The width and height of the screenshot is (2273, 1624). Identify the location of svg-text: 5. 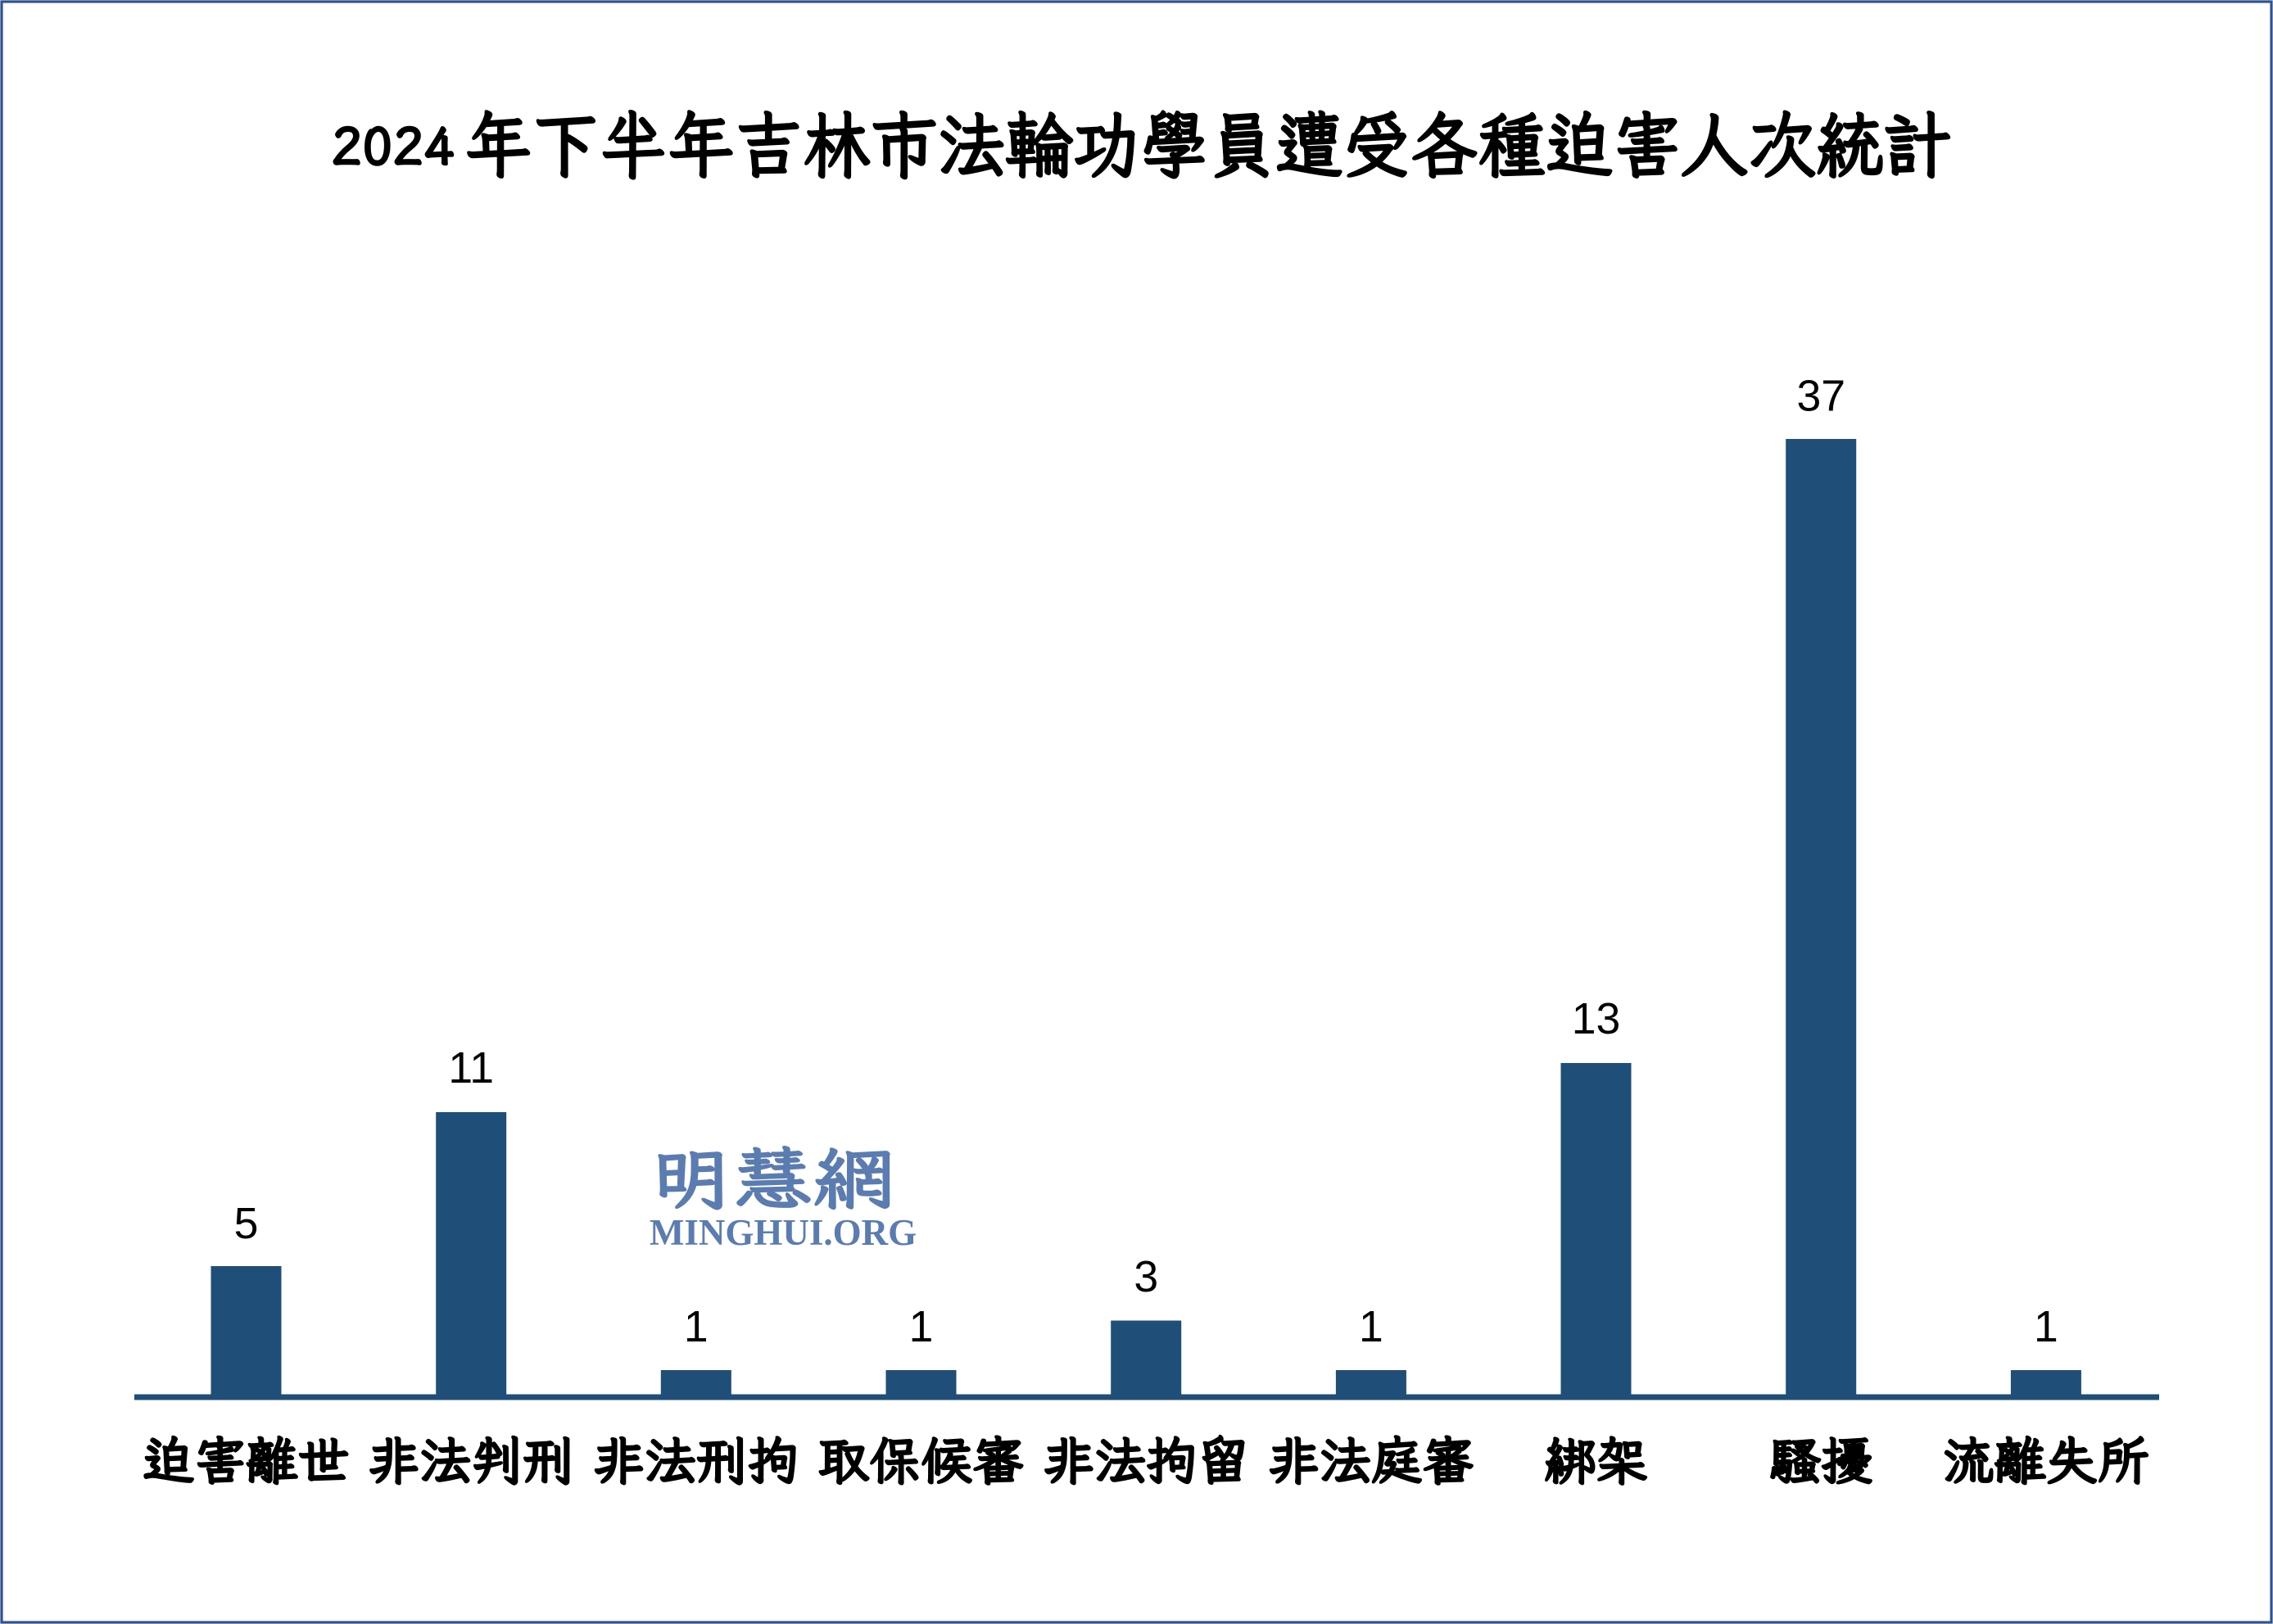
(246, 1224).